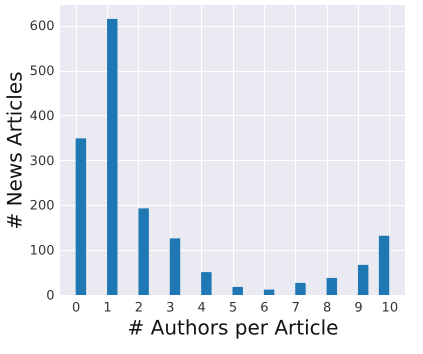 Image resolution: width=423 pixels, height=354 pixels. I want to click on x-tick-label: 8, so click(327, 308).